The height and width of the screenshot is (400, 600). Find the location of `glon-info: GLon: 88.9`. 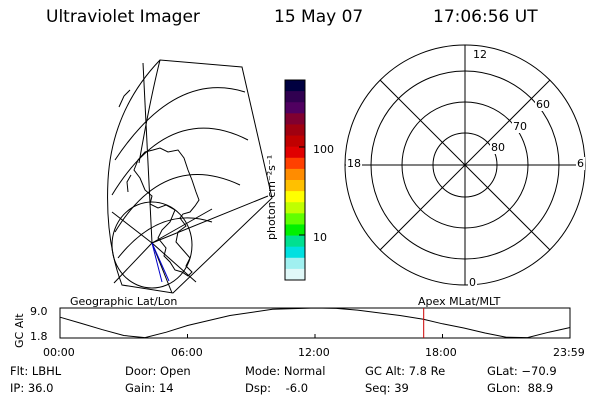

glon-info: GLon: 88.9 is located at coordinates (520, 388).